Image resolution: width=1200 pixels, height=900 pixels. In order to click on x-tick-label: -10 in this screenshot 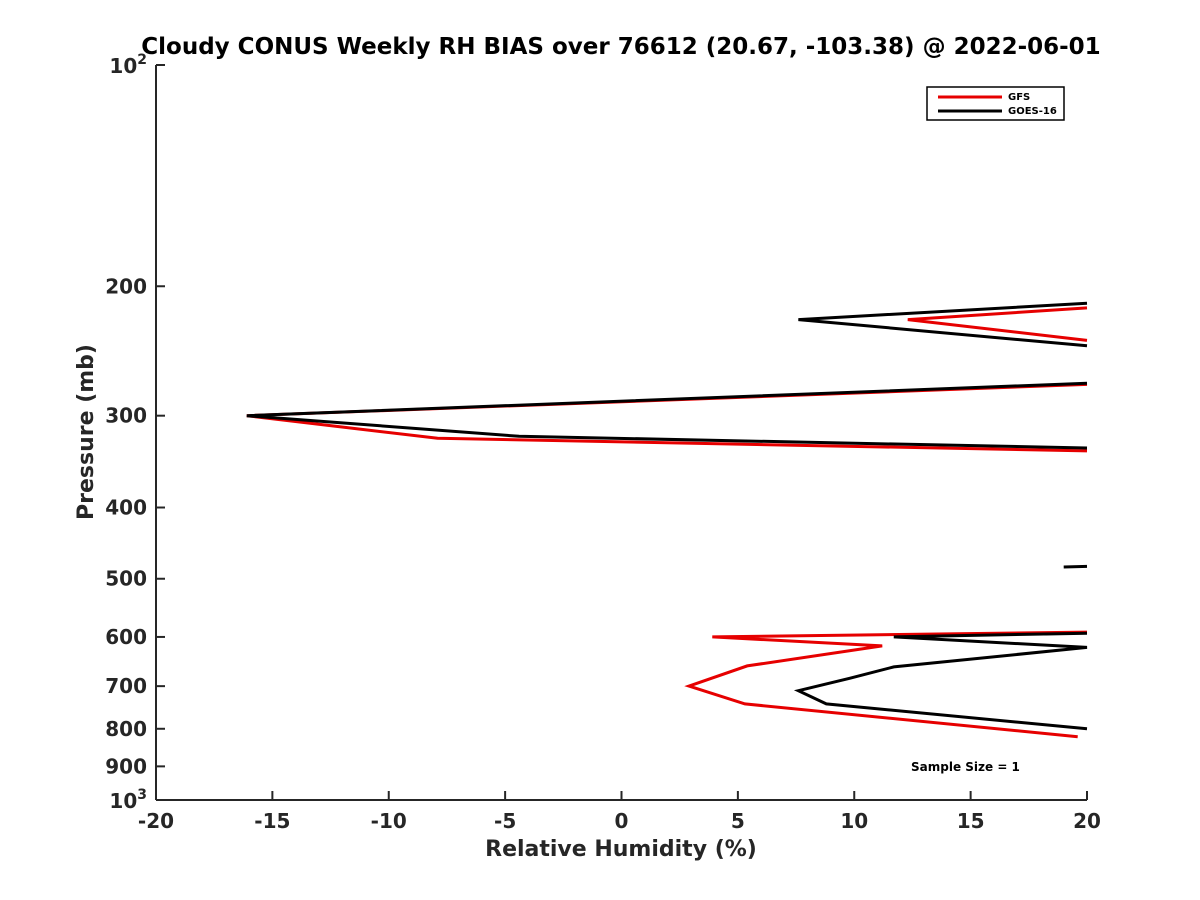, I will do `click(389, 821)`.